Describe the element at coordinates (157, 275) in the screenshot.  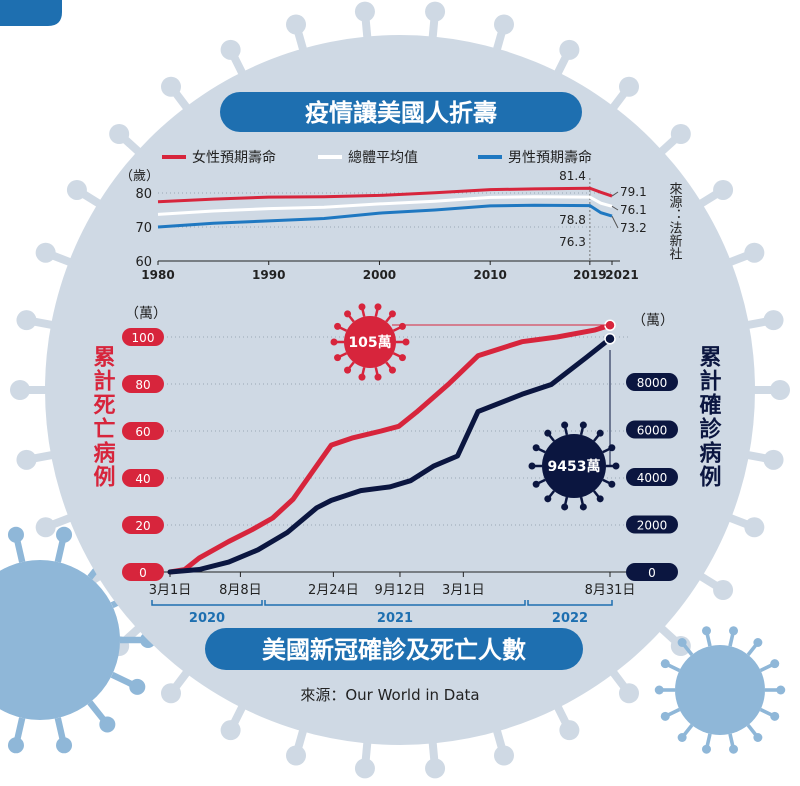
I see `life-x-tick: 1980` at that location.